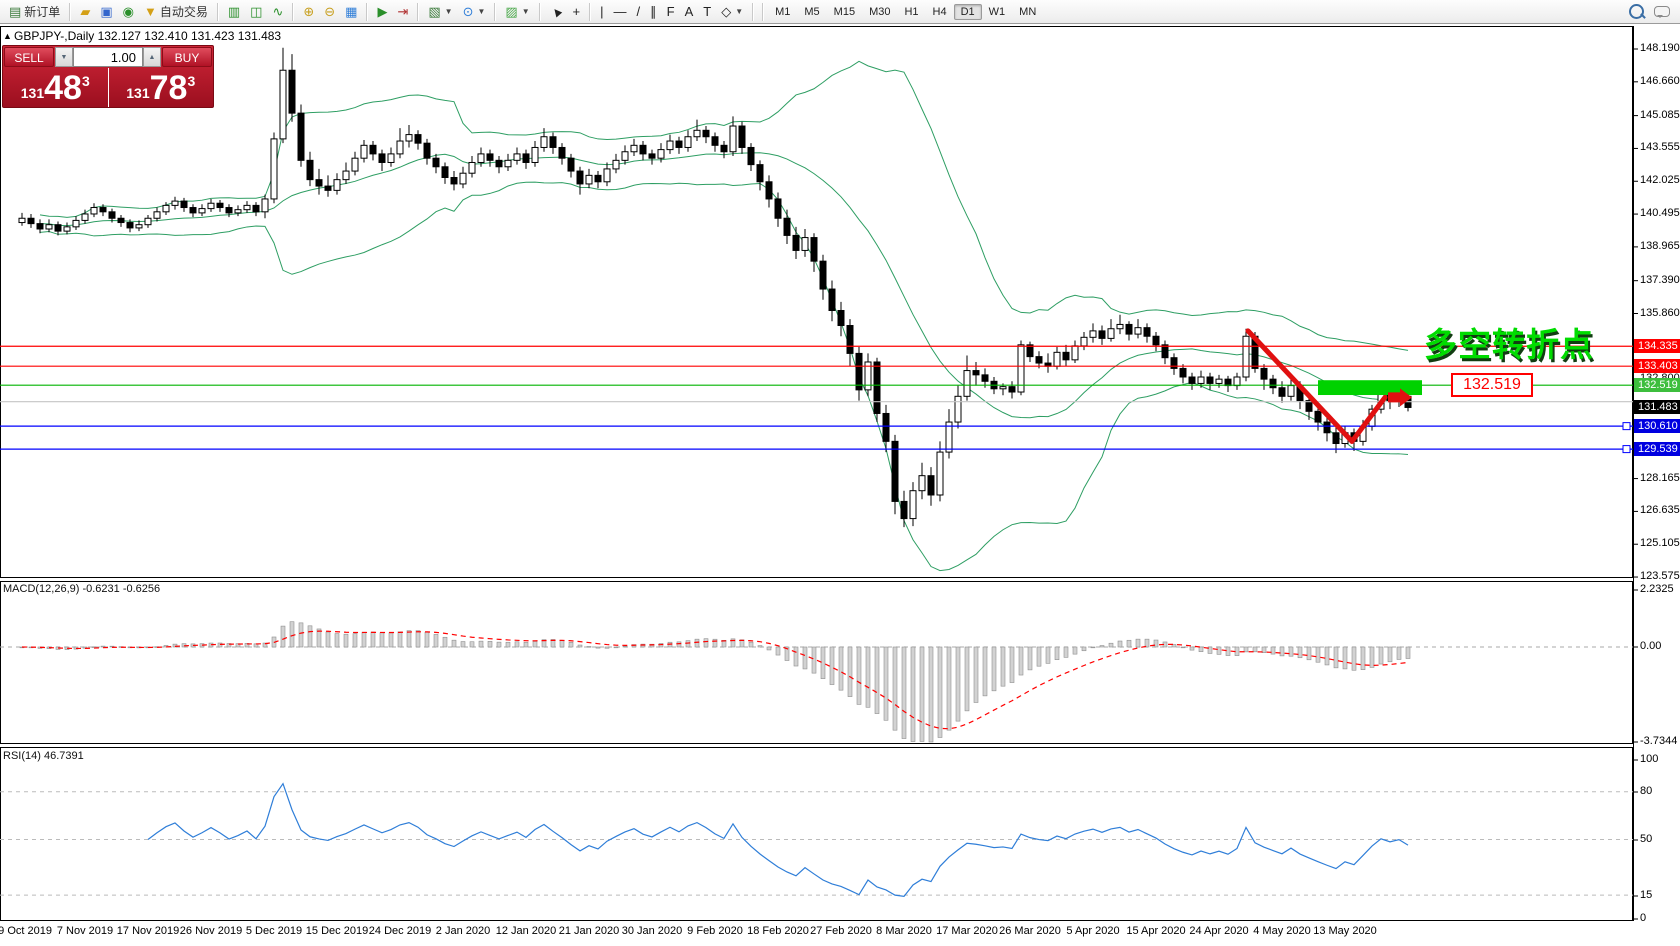 This screenshot has width=1680, height=946. I want to click on sell-button: SELL, so click(29, 57).